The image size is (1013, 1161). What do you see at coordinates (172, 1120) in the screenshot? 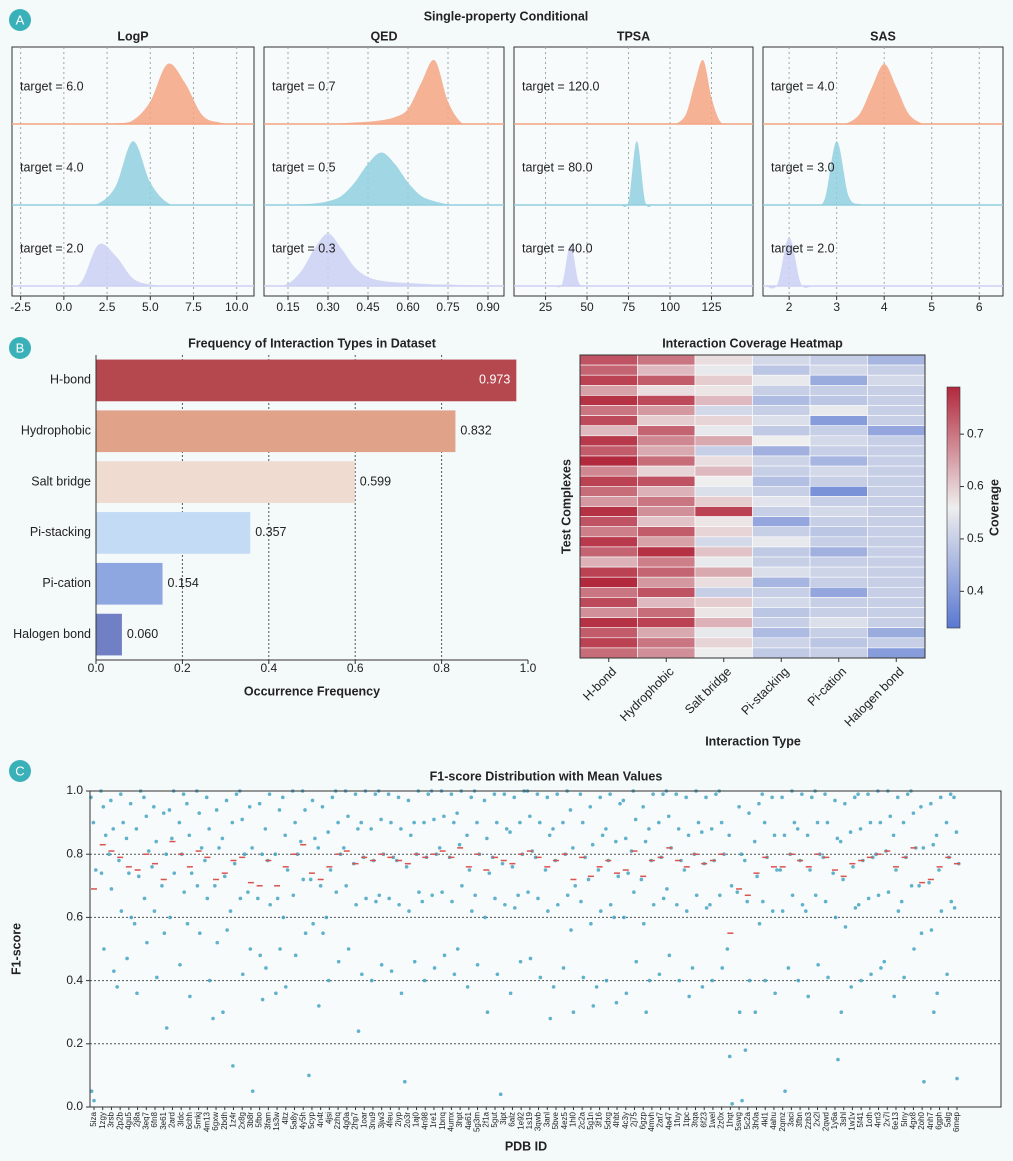
I see `x-tick-label: 2ard` at bounding box center [172, 1120].